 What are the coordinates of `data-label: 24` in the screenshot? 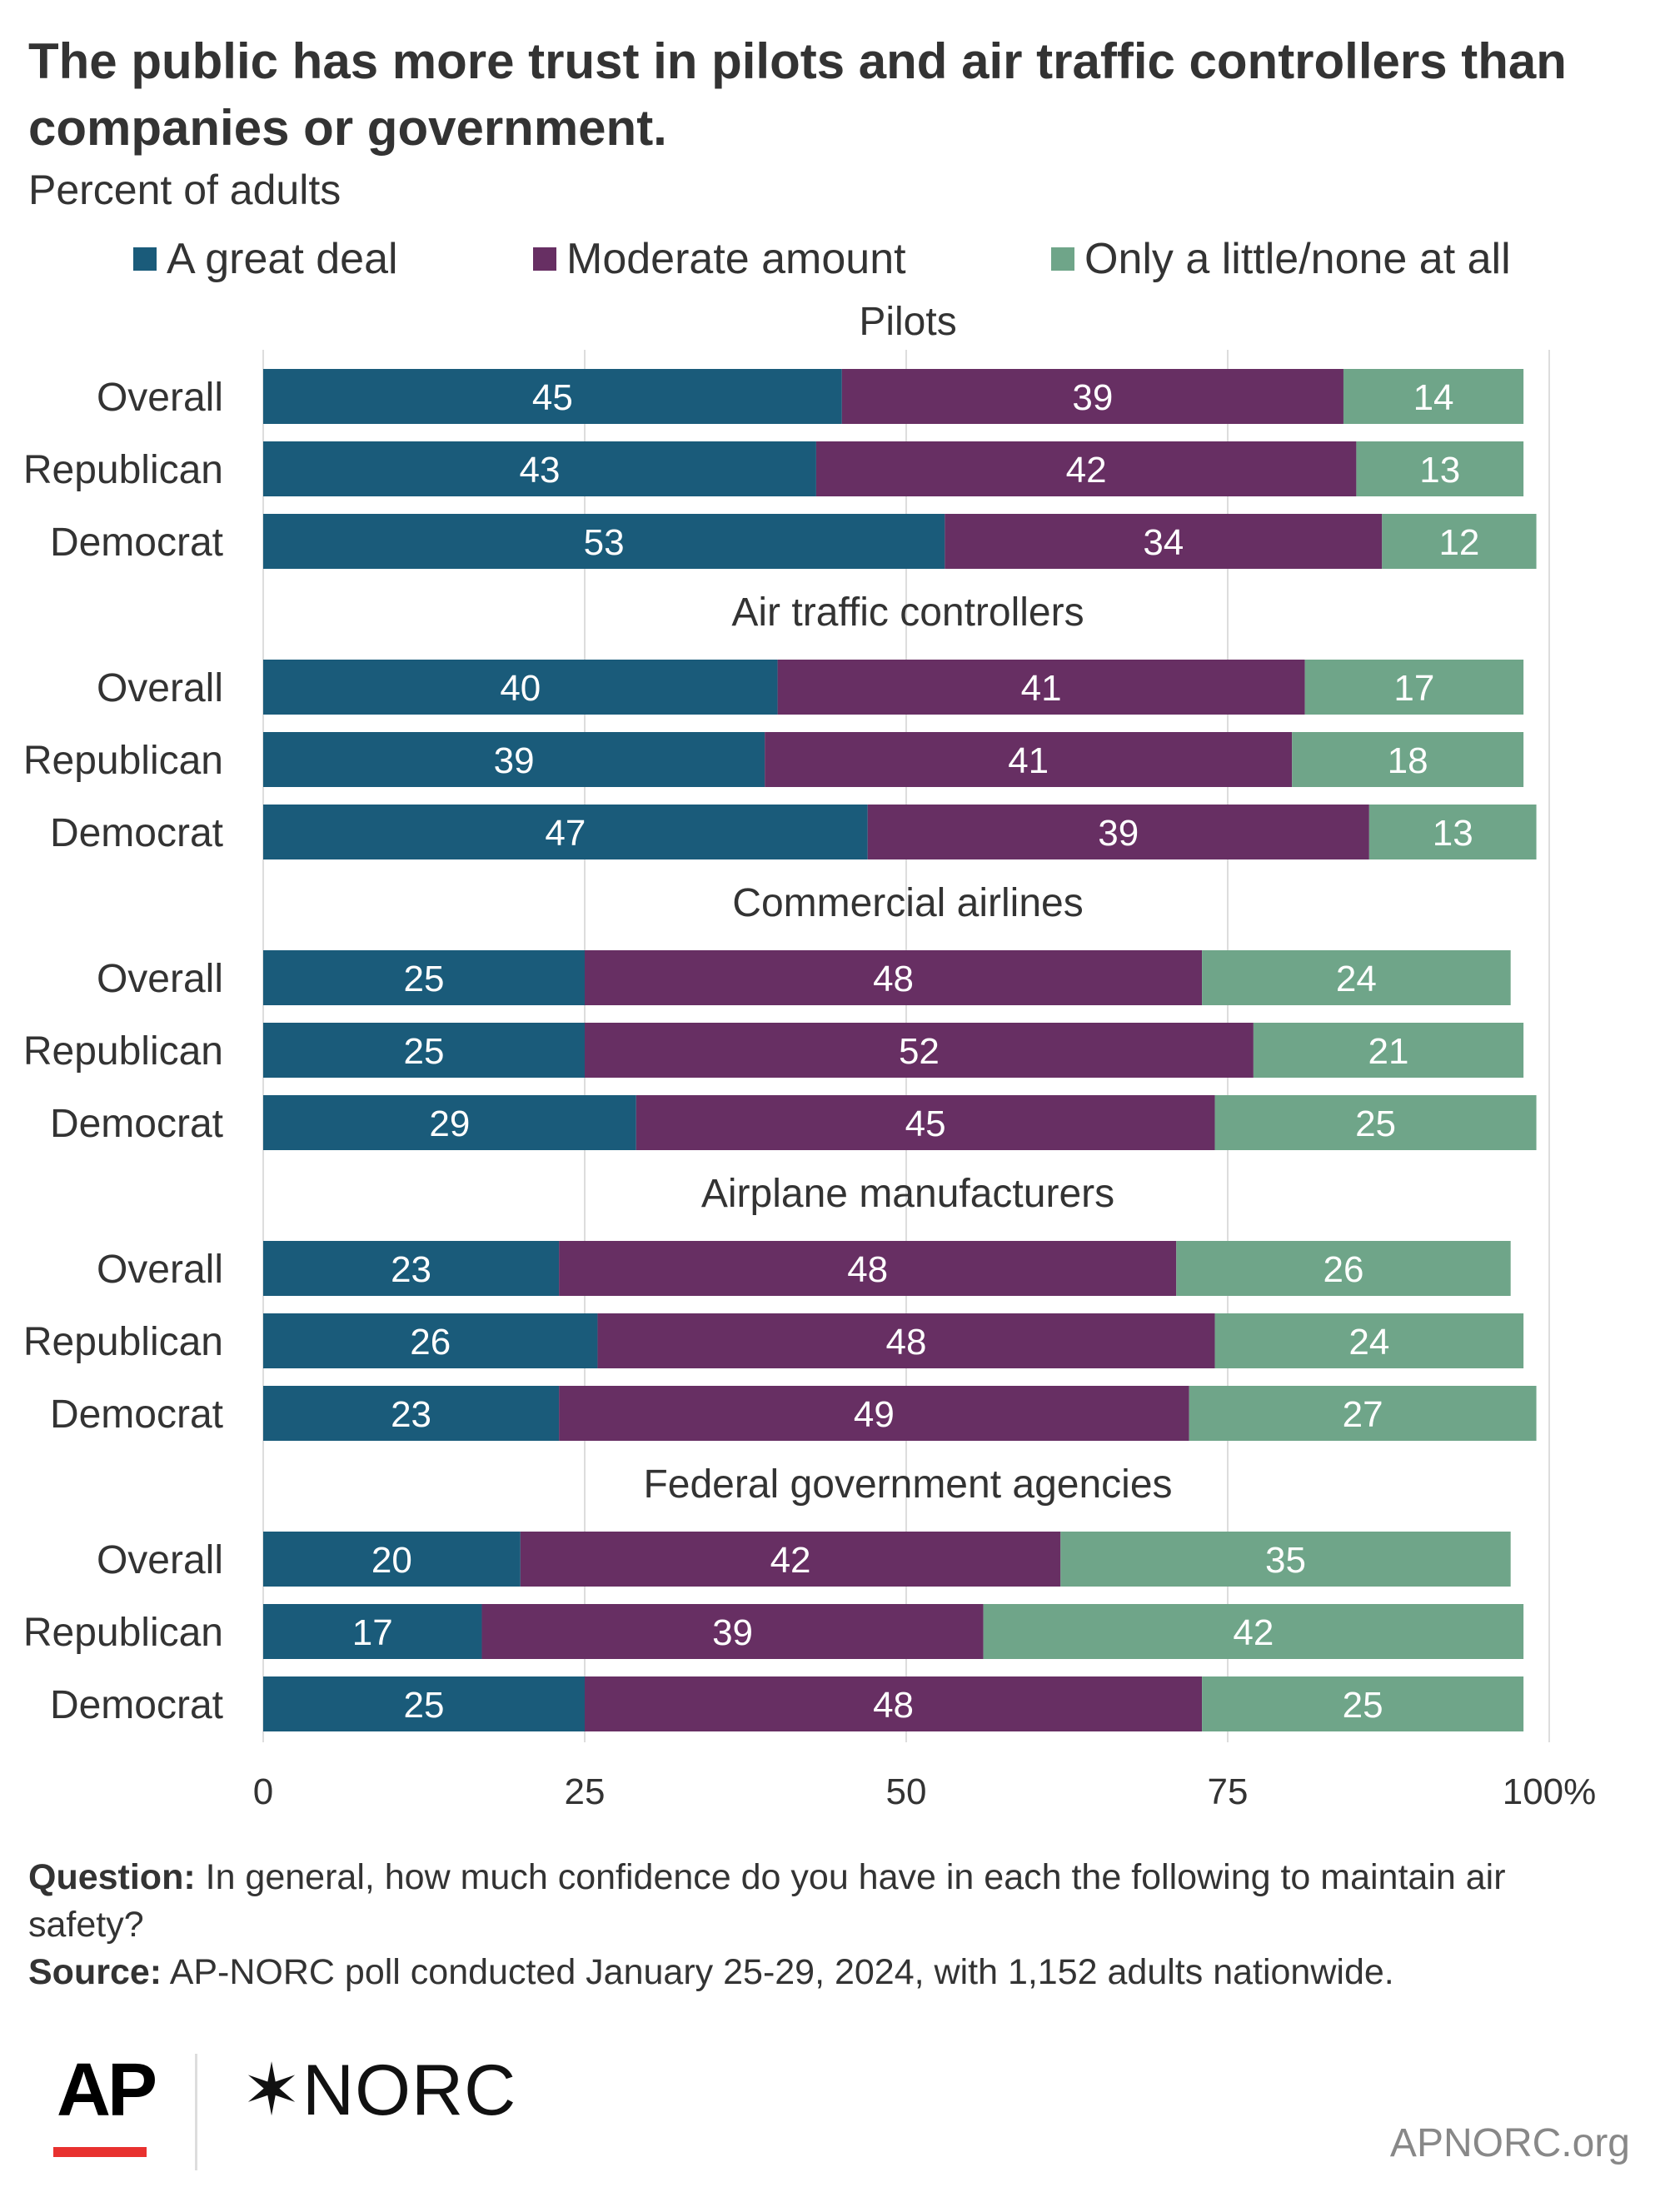 It's located at (1368, 1342).